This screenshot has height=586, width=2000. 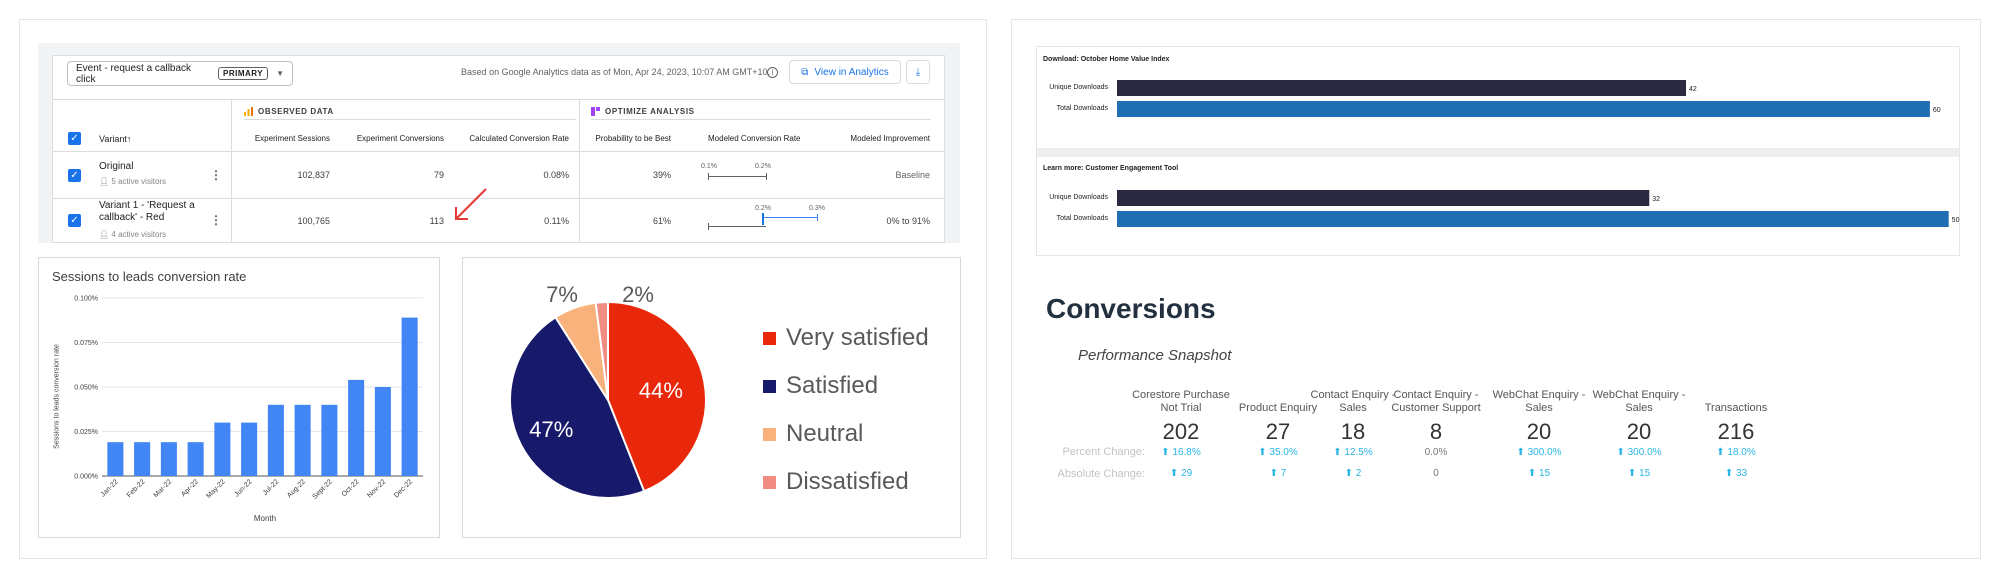 What do you see at coordinates (1082, 108) in the screenshot?
I see `bar-label: Total Downloads` at bounding box center [1082, 108].